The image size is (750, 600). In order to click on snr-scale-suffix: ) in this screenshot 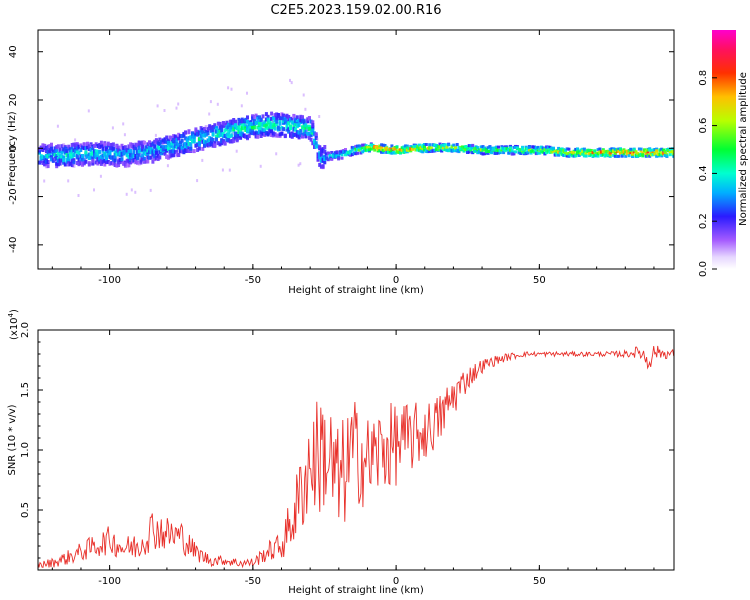, I will do `click(14, 311)`.